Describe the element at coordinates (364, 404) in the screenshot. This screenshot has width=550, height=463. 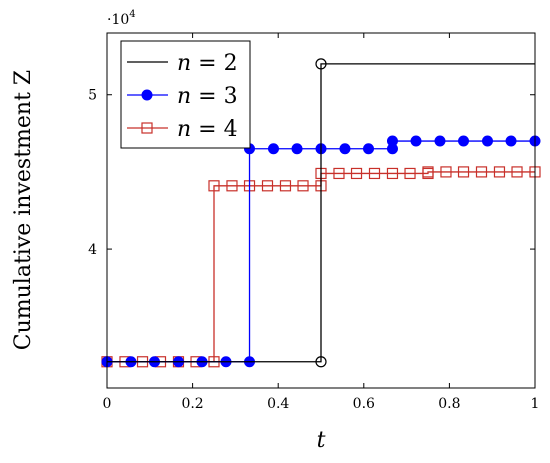
I see `x-tick-label: 0.6` at that location.